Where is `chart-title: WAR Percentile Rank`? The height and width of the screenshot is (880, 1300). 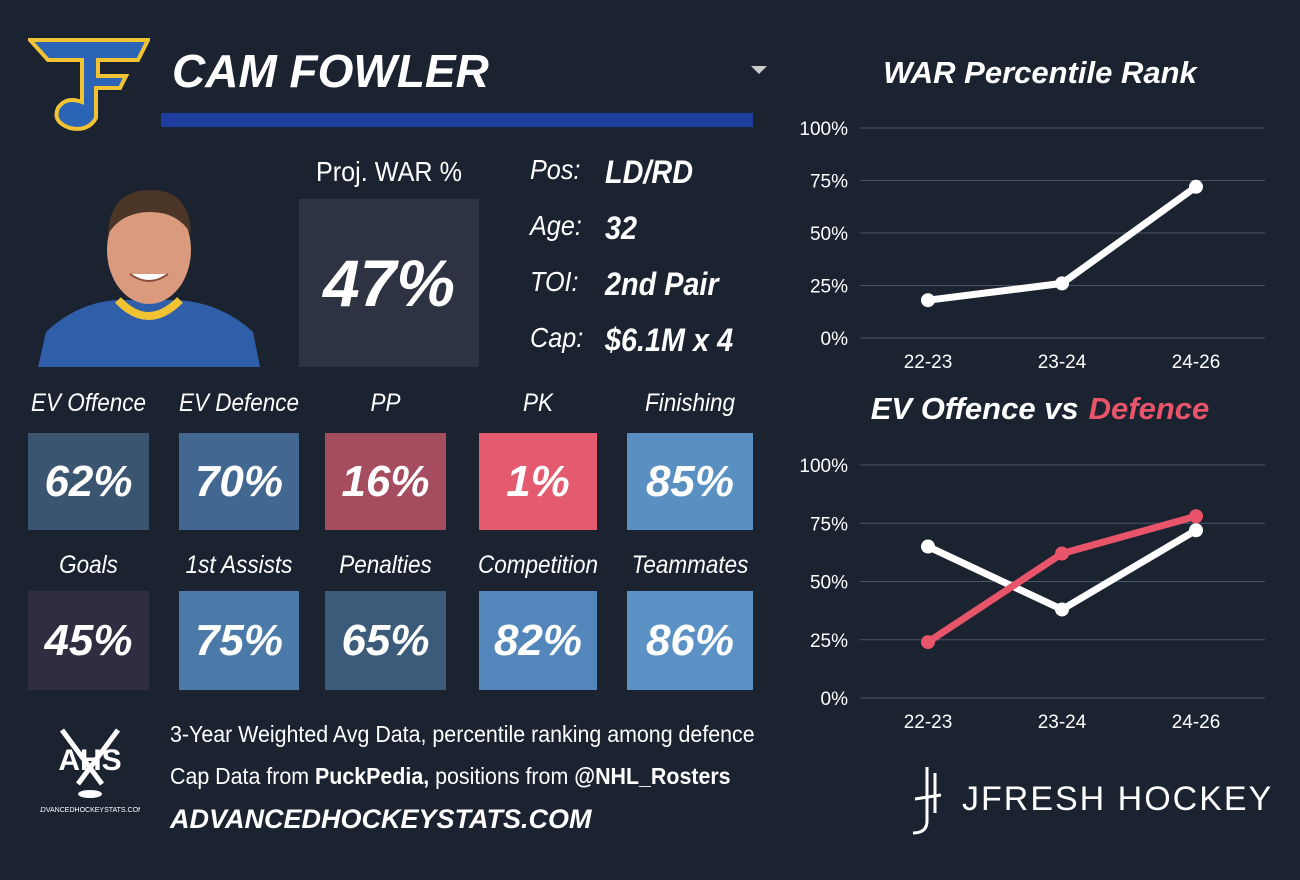 chart-title: WAR Percentile Rank is located at coordinates (1040, 72).